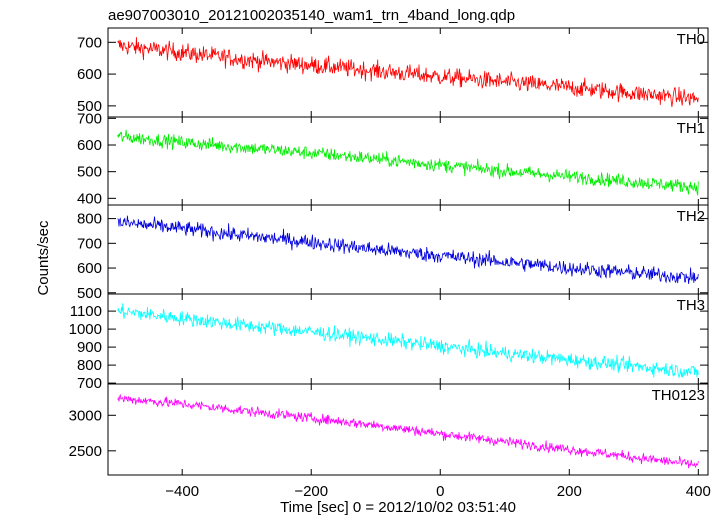 This screenshot has width=723, height=516. I want to click on y-tick-label: 900, so click(89, 347).